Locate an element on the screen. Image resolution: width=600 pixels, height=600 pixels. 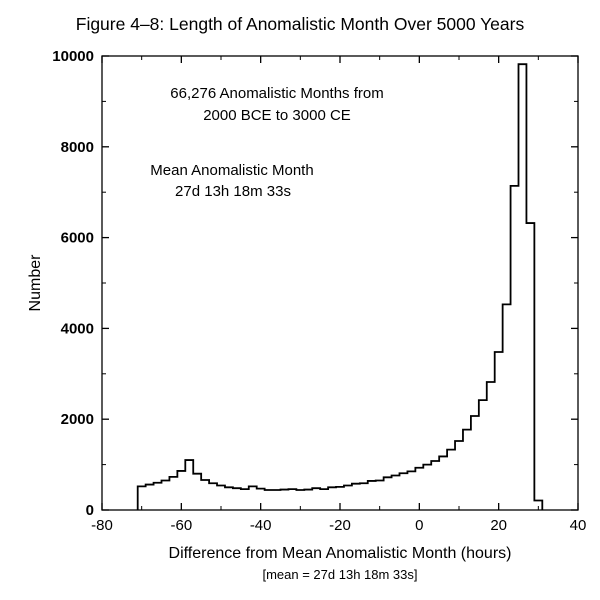
y-tick-label: 4000 is located at coordinates (77, 328).